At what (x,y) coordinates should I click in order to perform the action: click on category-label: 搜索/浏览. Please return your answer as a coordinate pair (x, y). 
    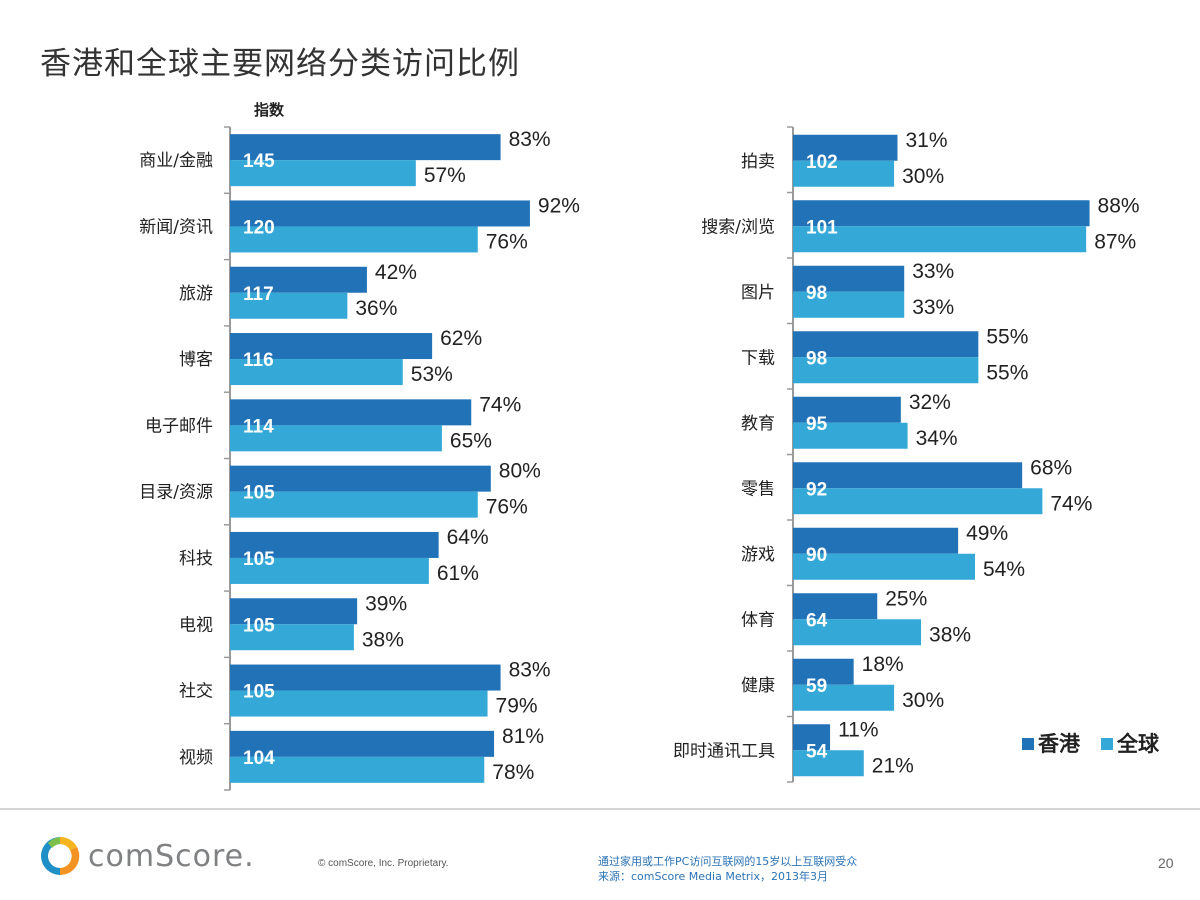
    Looking at the image, I should click on (738, 227).